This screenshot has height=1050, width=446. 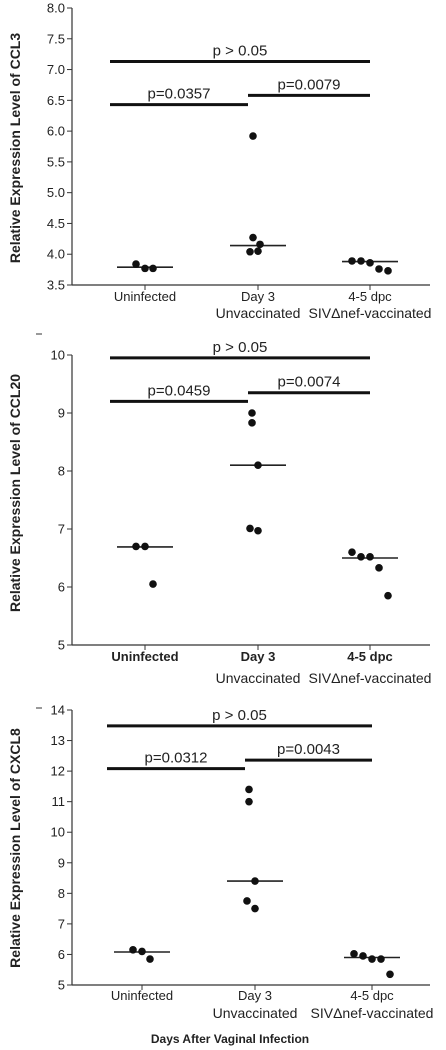 What do you see at coordinates (56, 38) in the screenshot?
I see `y-tick-label: 7.5` at bounding box center [56, 38].